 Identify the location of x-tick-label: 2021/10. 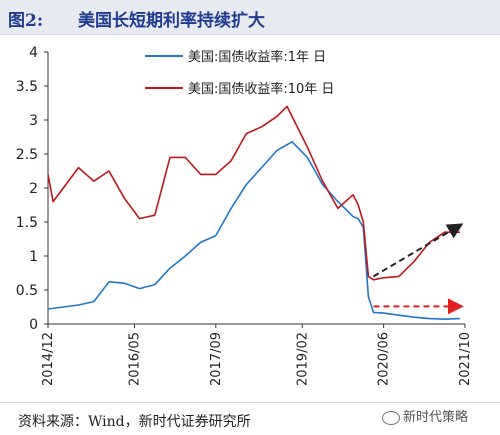
(465, 359).